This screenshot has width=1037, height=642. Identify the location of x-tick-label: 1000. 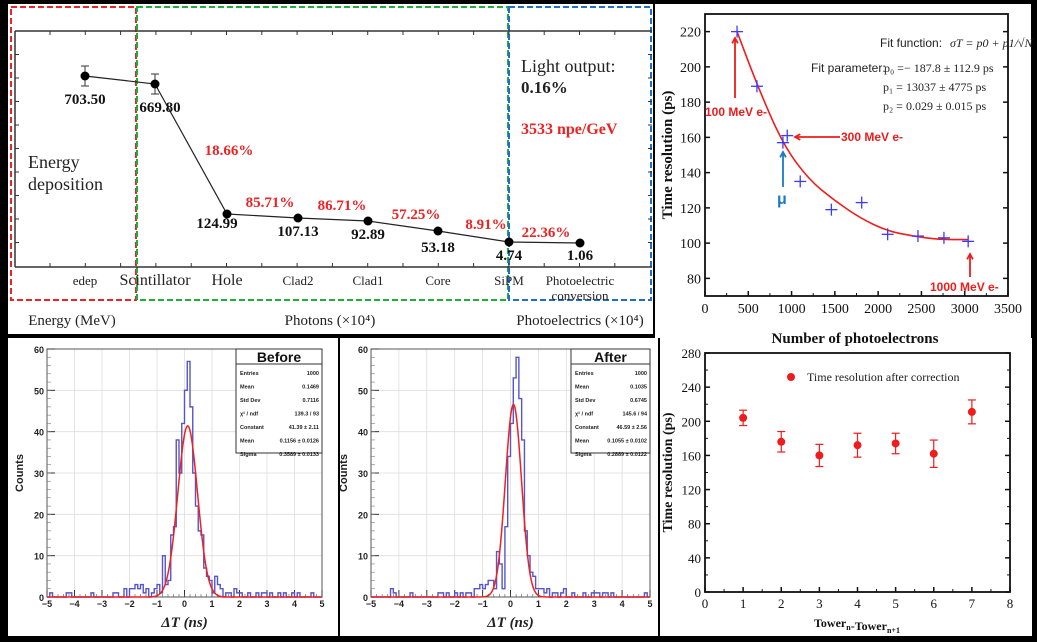
(792, 309).